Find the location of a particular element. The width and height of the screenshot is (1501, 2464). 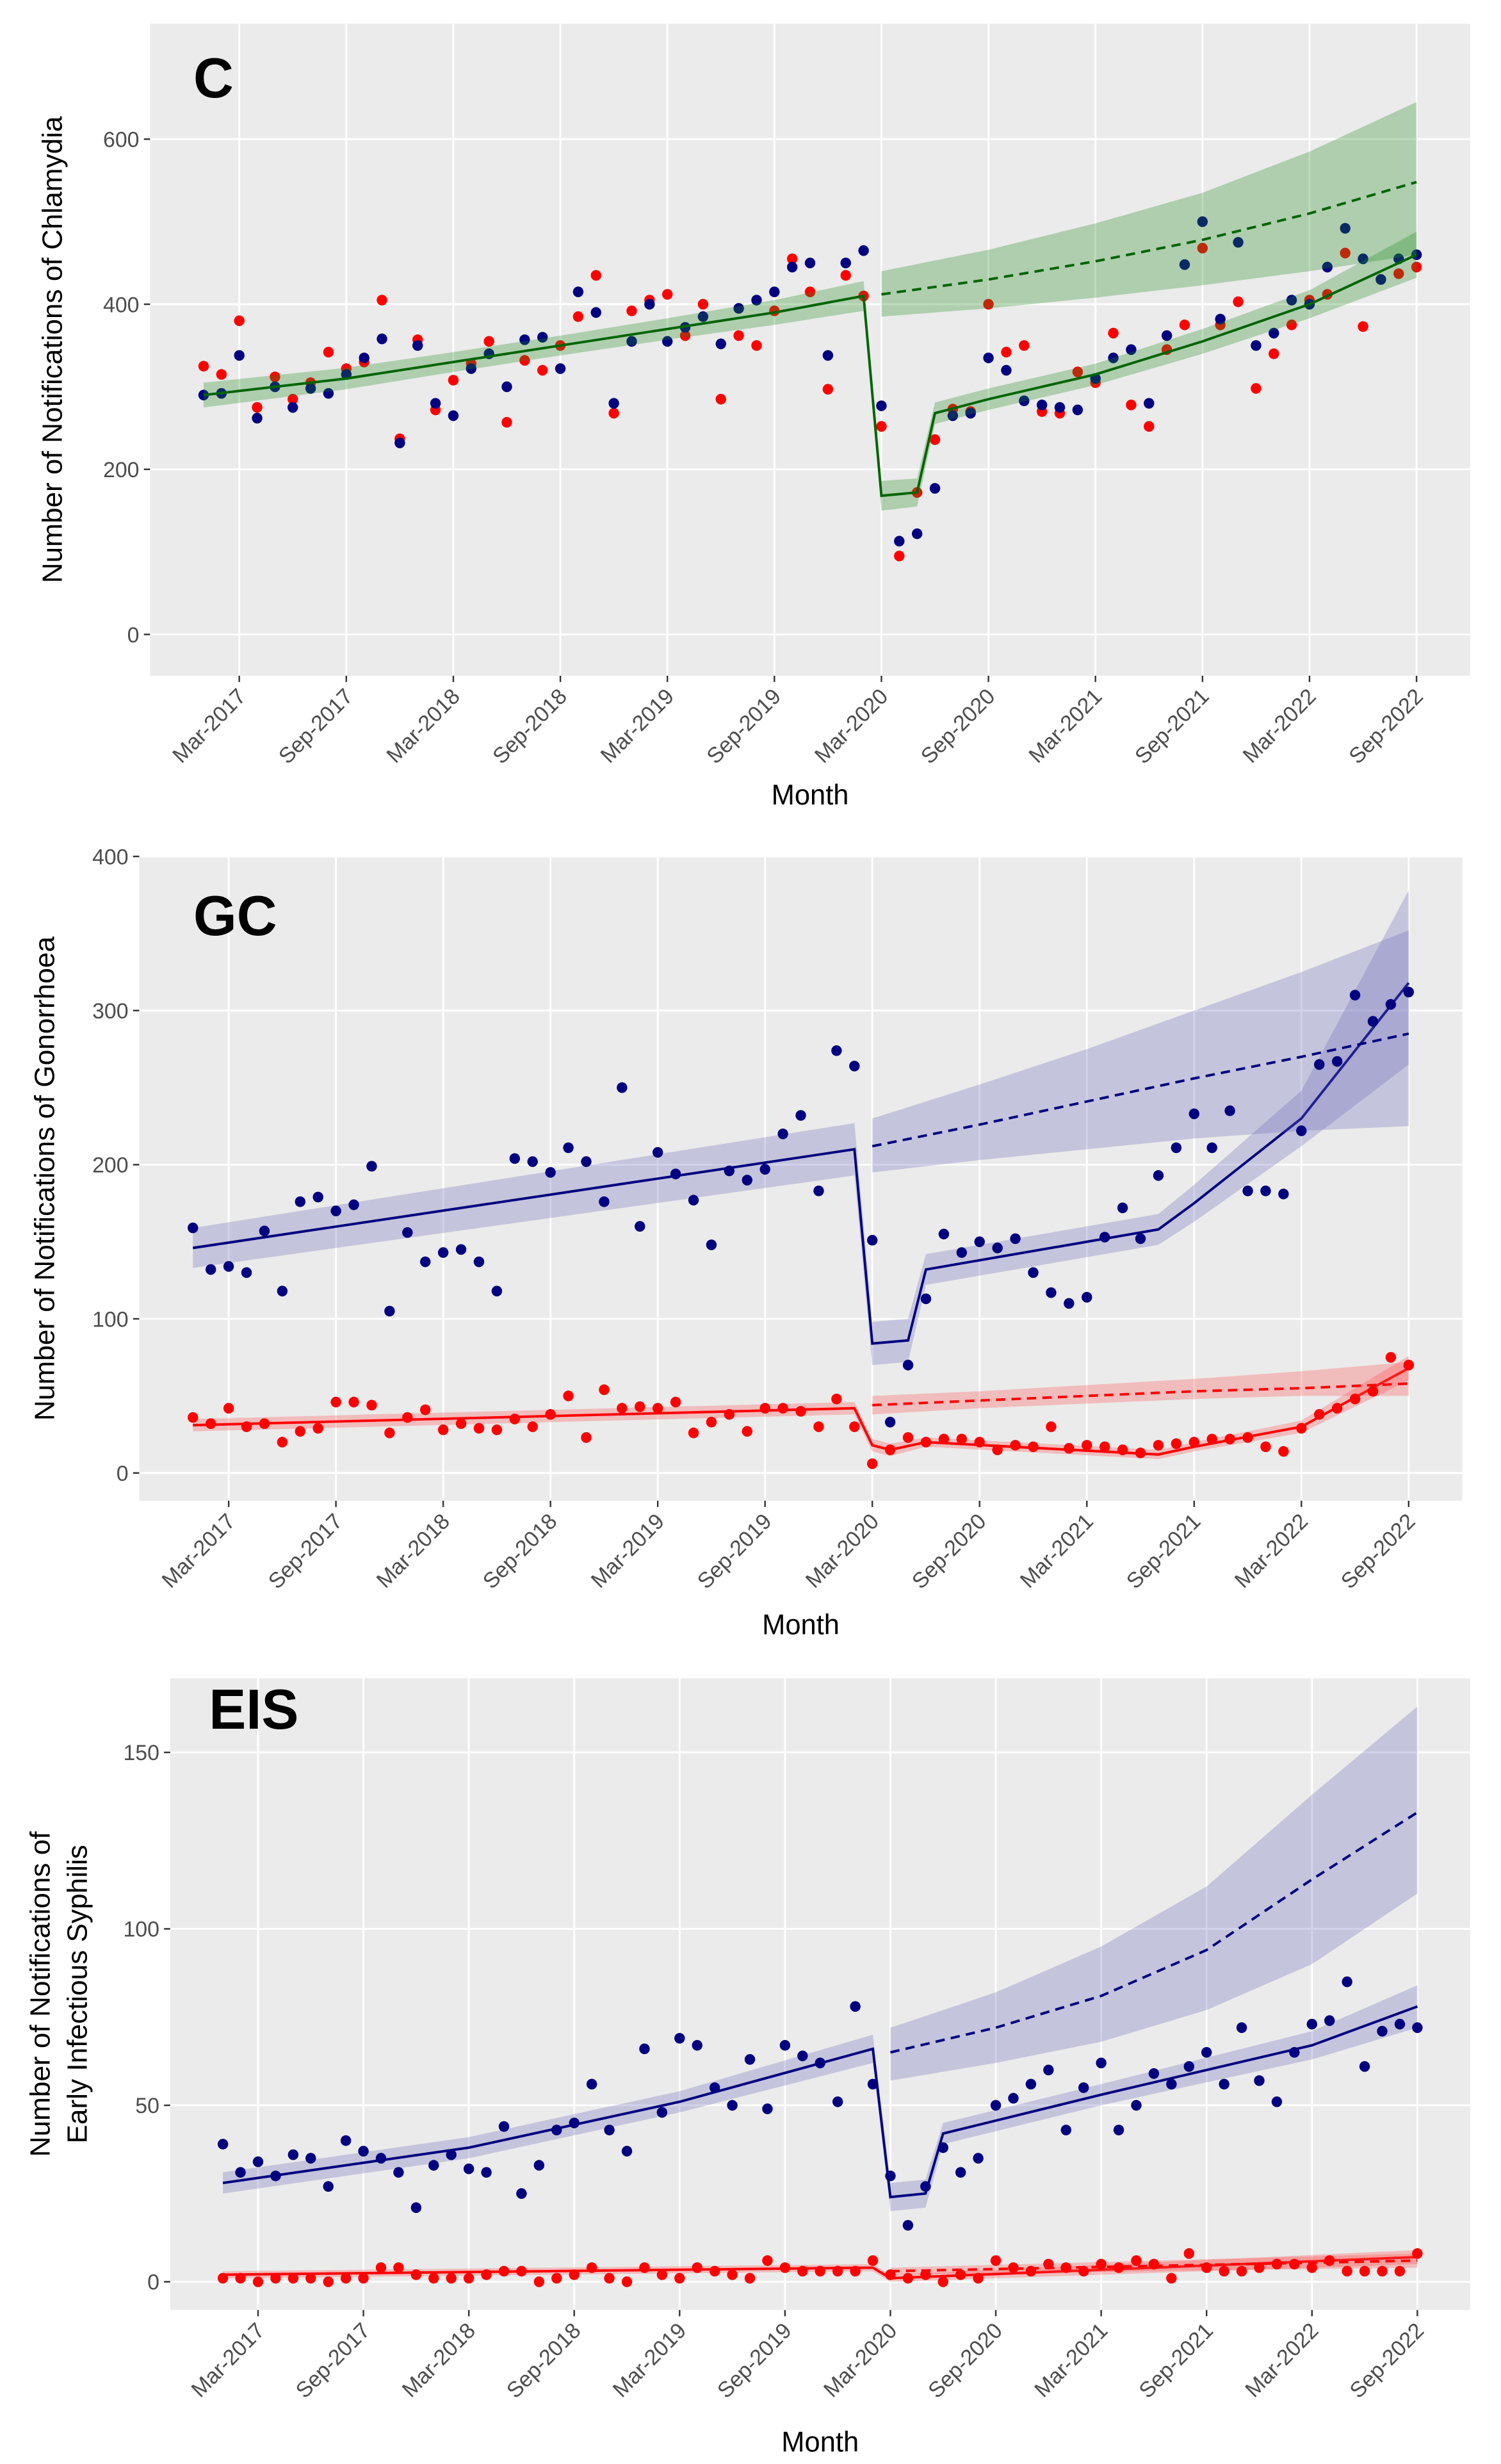

y-axis-title: Number of Notifications of is located at coordinates (40, 1994).